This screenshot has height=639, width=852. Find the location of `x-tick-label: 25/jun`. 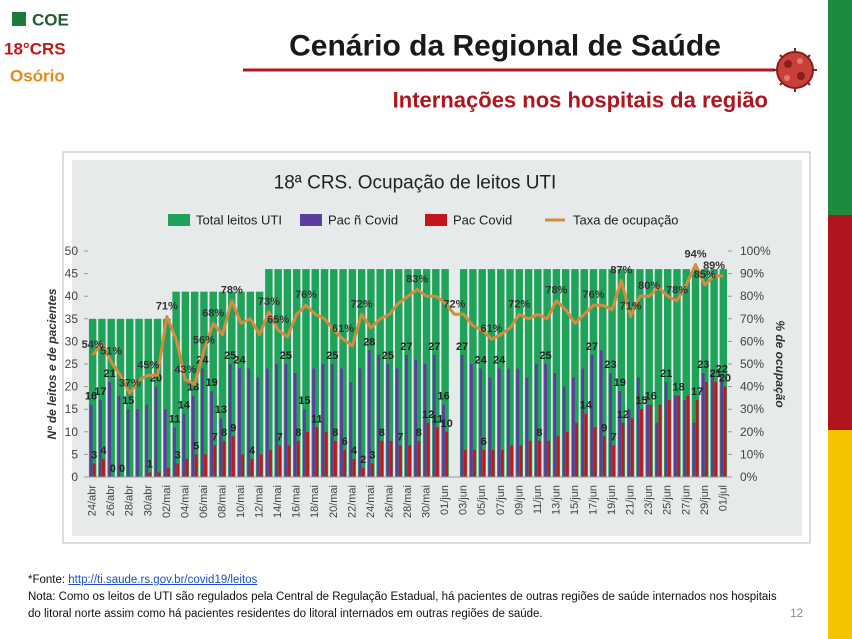

x-tick-label: 25/jun is located at coordinates (668, 500).